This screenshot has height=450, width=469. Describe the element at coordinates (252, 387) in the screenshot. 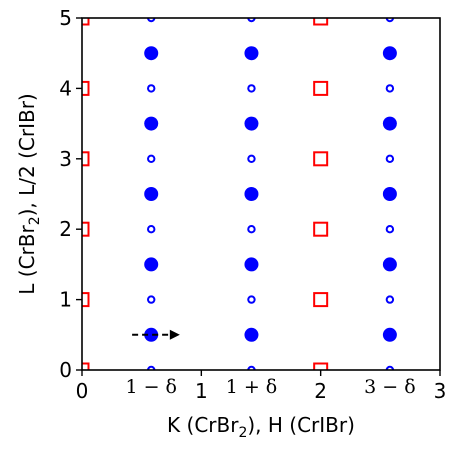

I see `delta-annotation: 1 + δ` at that location.